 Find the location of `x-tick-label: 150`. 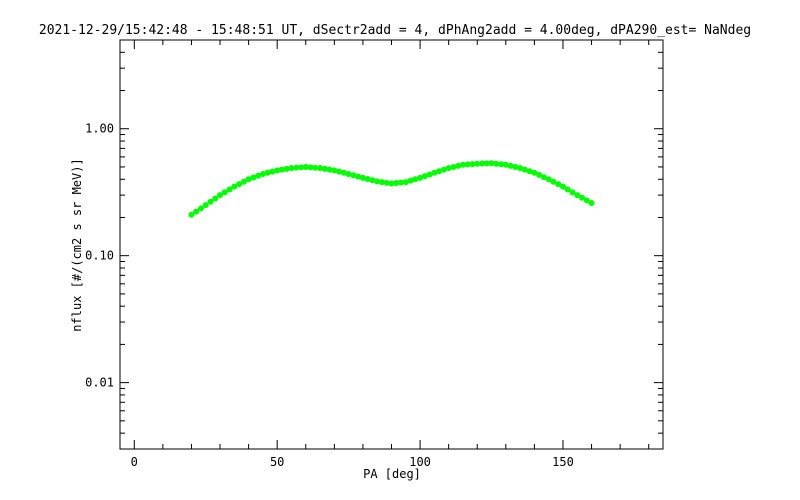

x-tick-label: 150 is located at coordinates (563, 462).